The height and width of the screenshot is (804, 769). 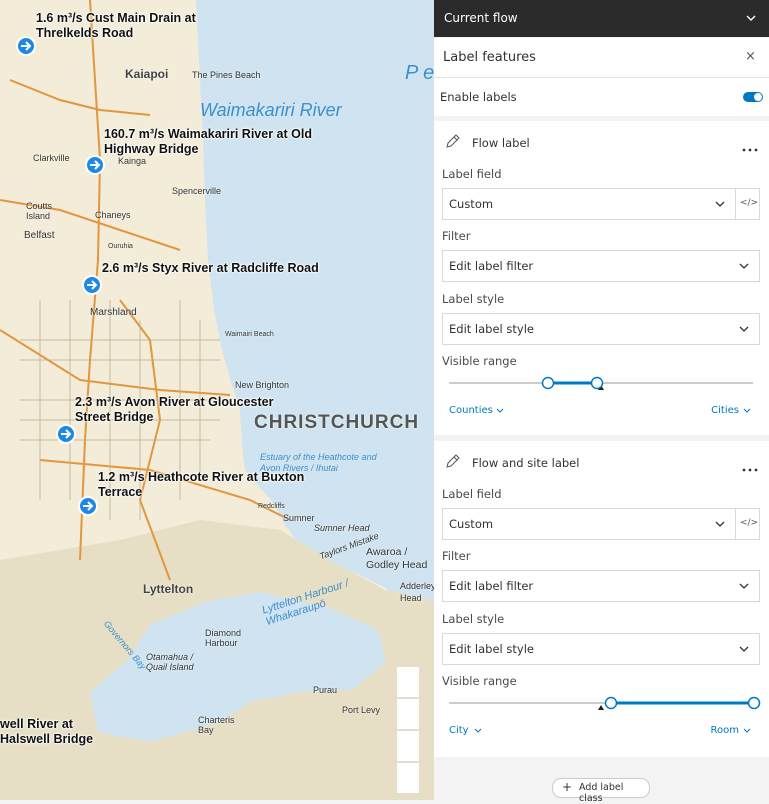 I want to click on enable-row: Enable labels, so click(x=601, y=97).